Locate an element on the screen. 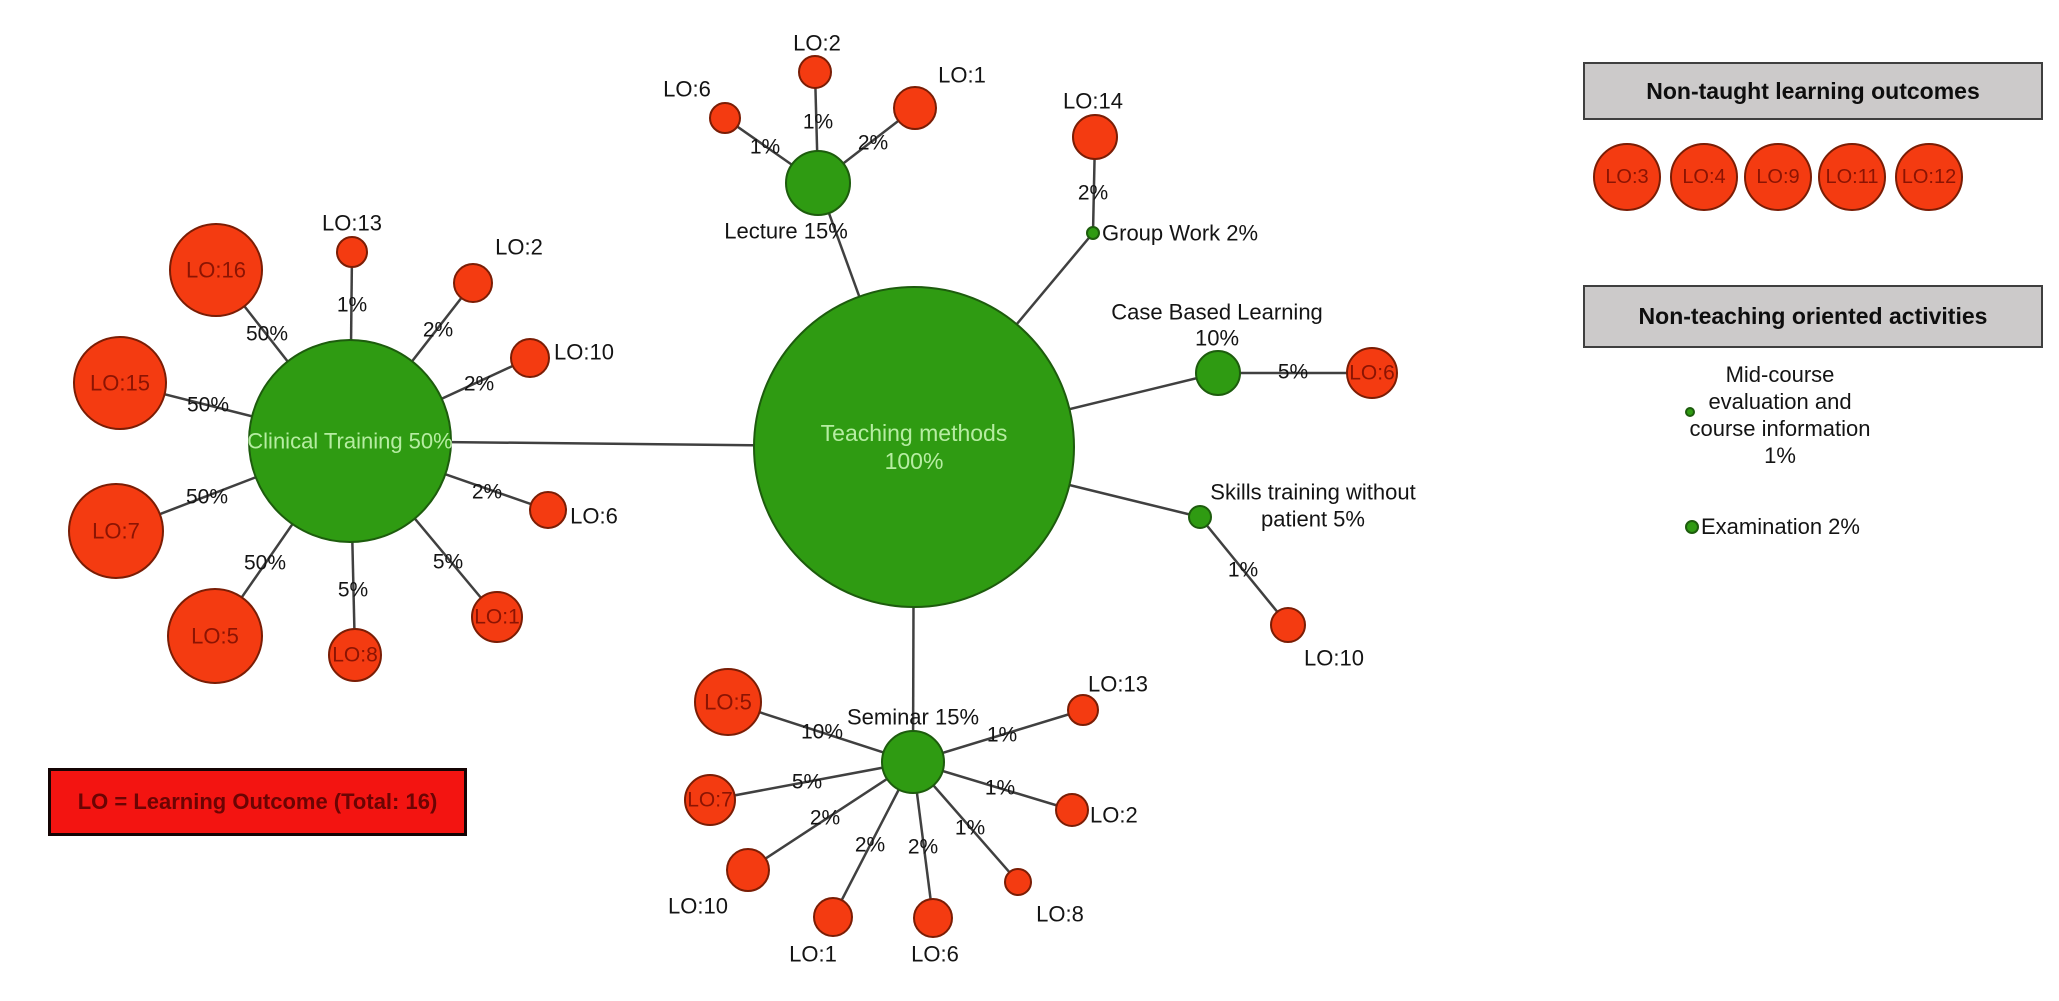  node-lg3 is located at coordinates (1627, 177).